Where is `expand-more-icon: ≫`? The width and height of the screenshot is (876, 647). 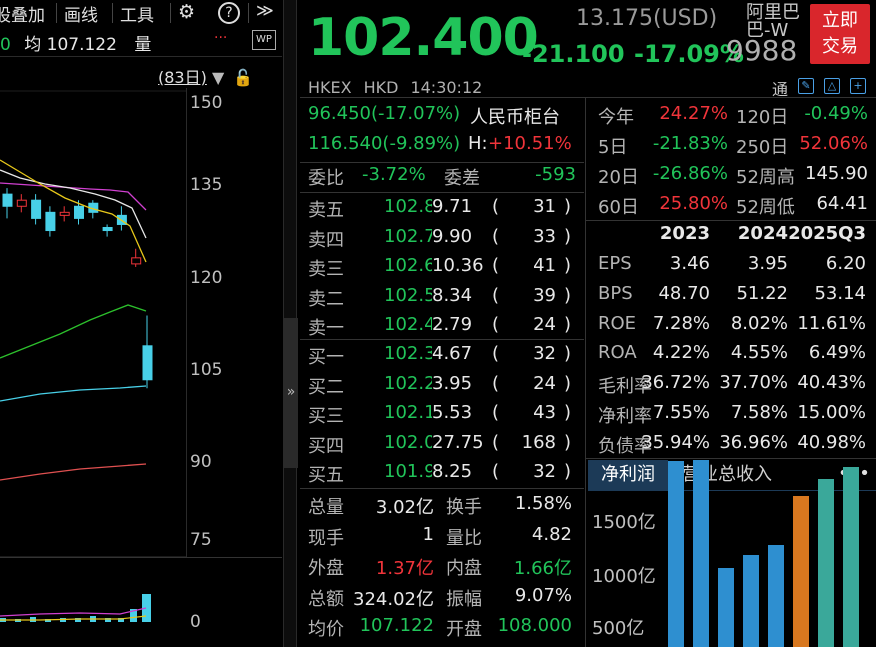 expand-more-icon: ≫ is located at coordinates (265, 11).